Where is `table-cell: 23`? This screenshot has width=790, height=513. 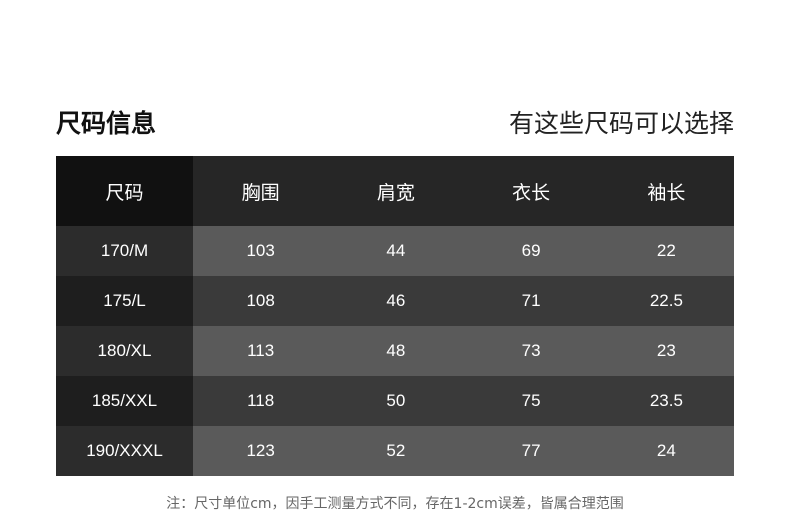
table-cell: 23 is located at coordinates (666, 351).